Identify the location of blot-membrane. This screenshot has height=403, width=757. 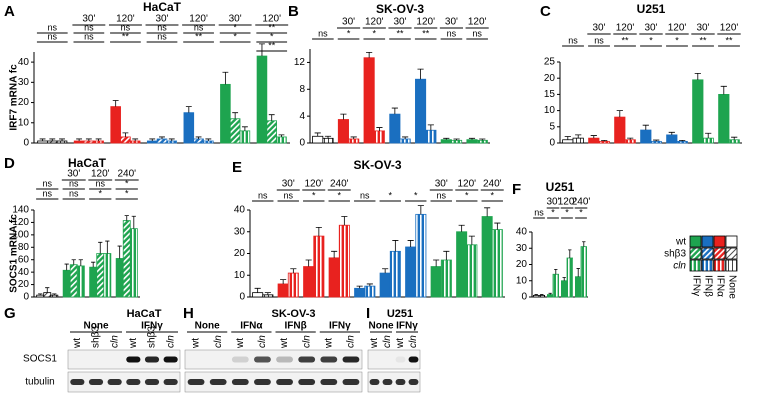
(124, 382).